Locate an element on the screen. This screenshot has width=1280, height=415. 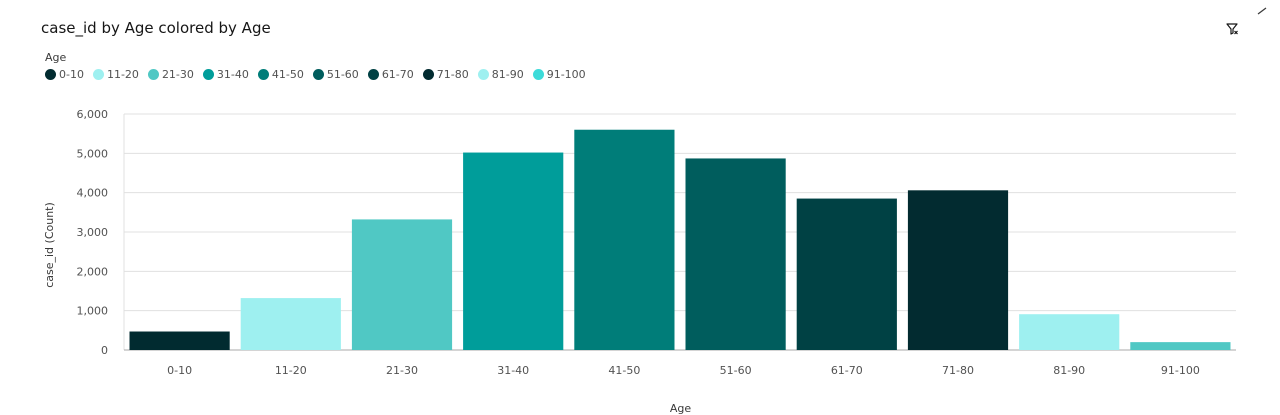
y-tick-label: 1,000 is located at coordinates (93, 311).